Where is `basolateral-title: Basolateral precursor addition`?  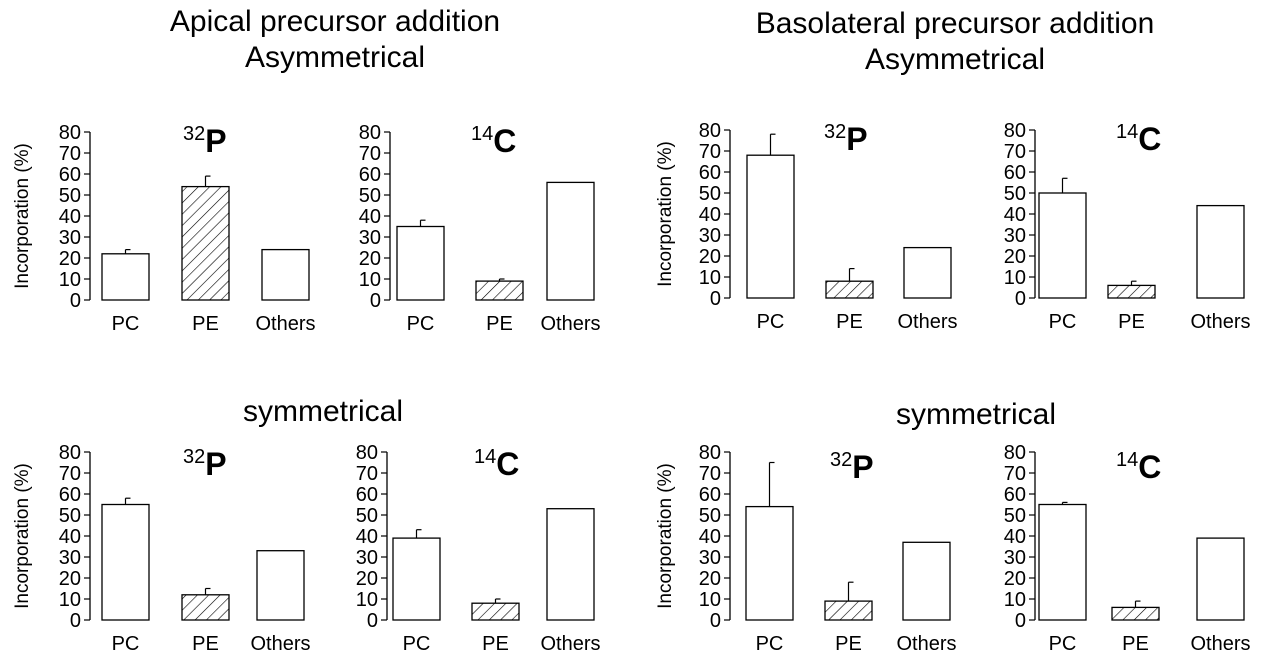
basolateral-title: Basolateral precursor addition is located at coordinates (955, 23).